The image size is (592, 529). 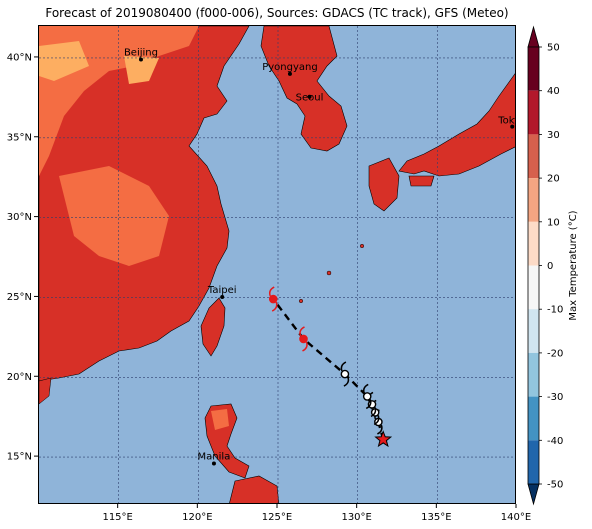 I want to click on lon-tick-label: 135°E, so click(x=436, y=517).